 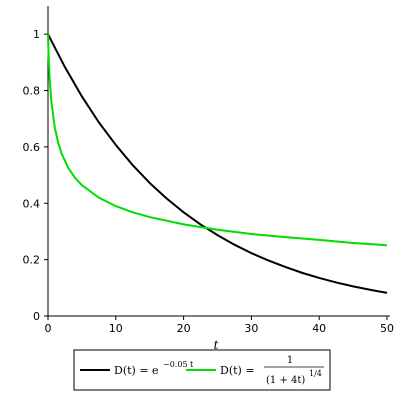 What do you see at coordinates (319, 328) in the screenshot?
I see `x-tick-label: 40` at bounding box center [319, 328].